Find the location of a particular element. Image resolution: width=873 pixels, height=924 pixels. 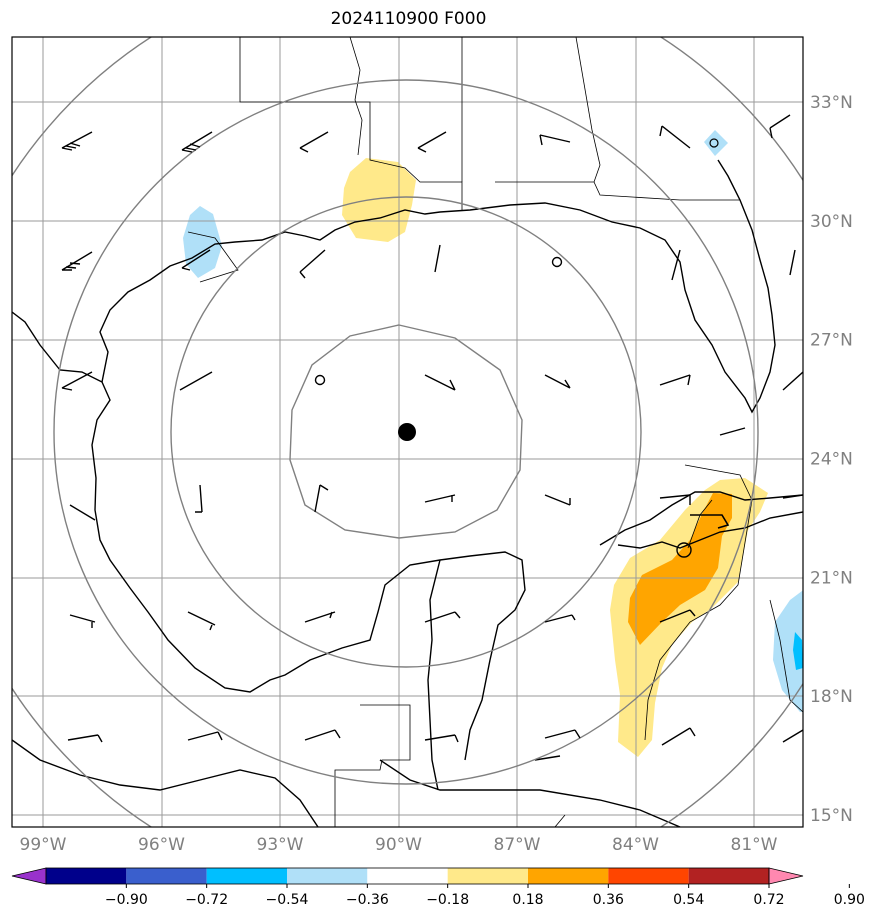

colorbar-tick-label: 0.90 is located at coordinates (849, 900).